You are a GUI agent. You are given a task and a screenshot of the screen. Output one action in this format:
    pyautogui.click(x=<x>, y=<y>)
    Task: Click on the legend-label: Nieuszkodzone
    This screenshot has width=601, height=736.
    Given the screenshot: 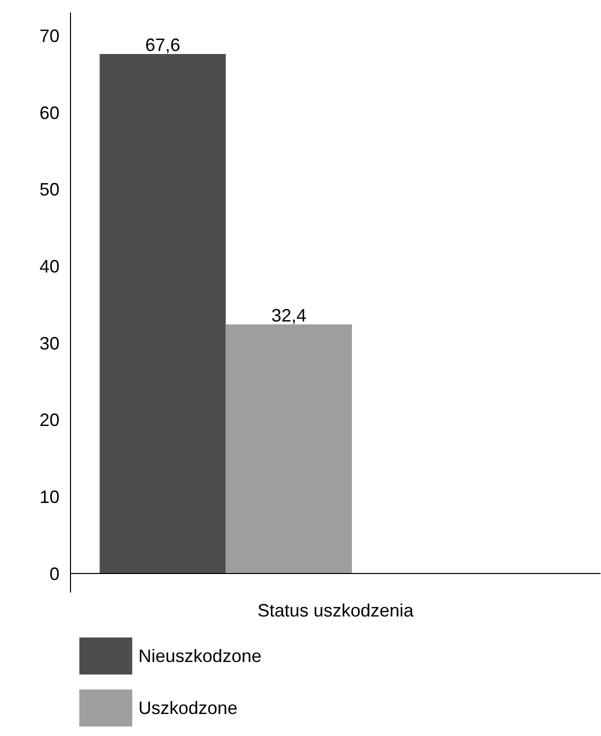 What is the action you would take?
    pyautogui.click(x=200, y=656)
    